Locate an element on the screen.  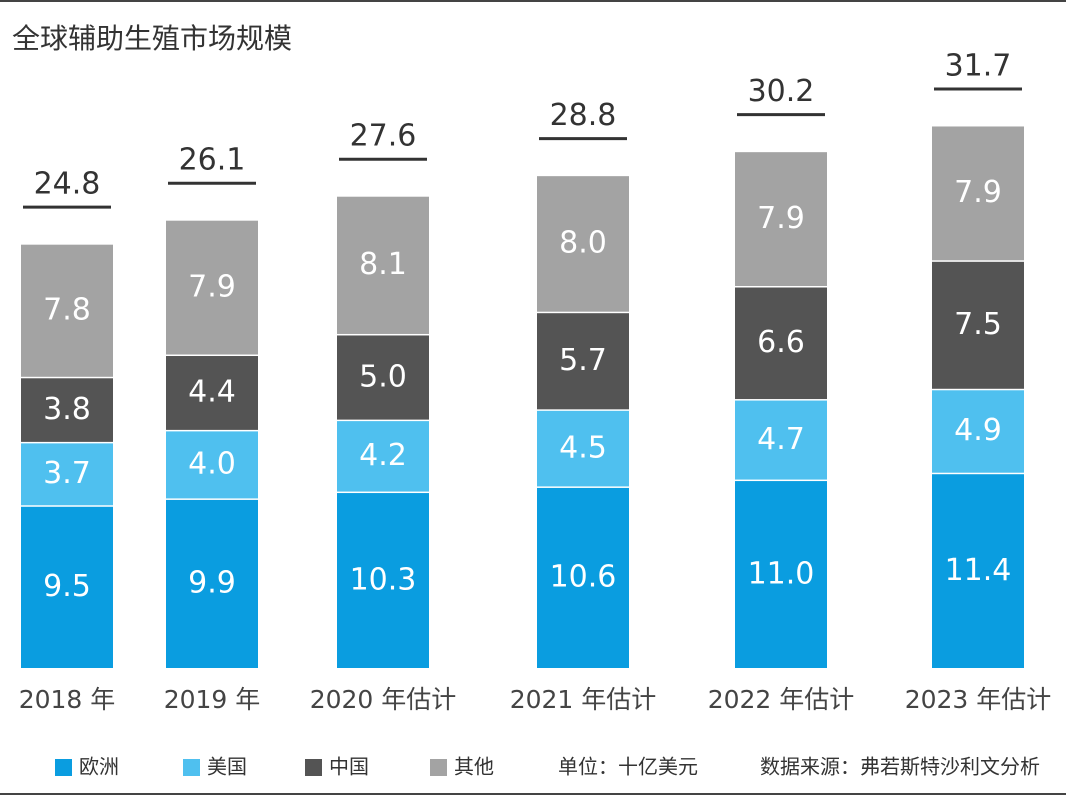
chart-title: 全球辅助生殖市场规模 is located at coordinates (152, 38).